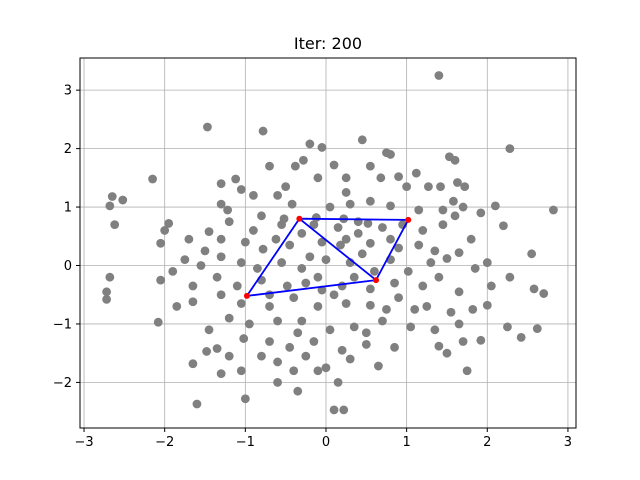 This screenshot has width=640, height=480. What do you see at coordinates (68, 91) in the screenshot?
I see `y-tick-label: 3` at bounding box center [68, 91].